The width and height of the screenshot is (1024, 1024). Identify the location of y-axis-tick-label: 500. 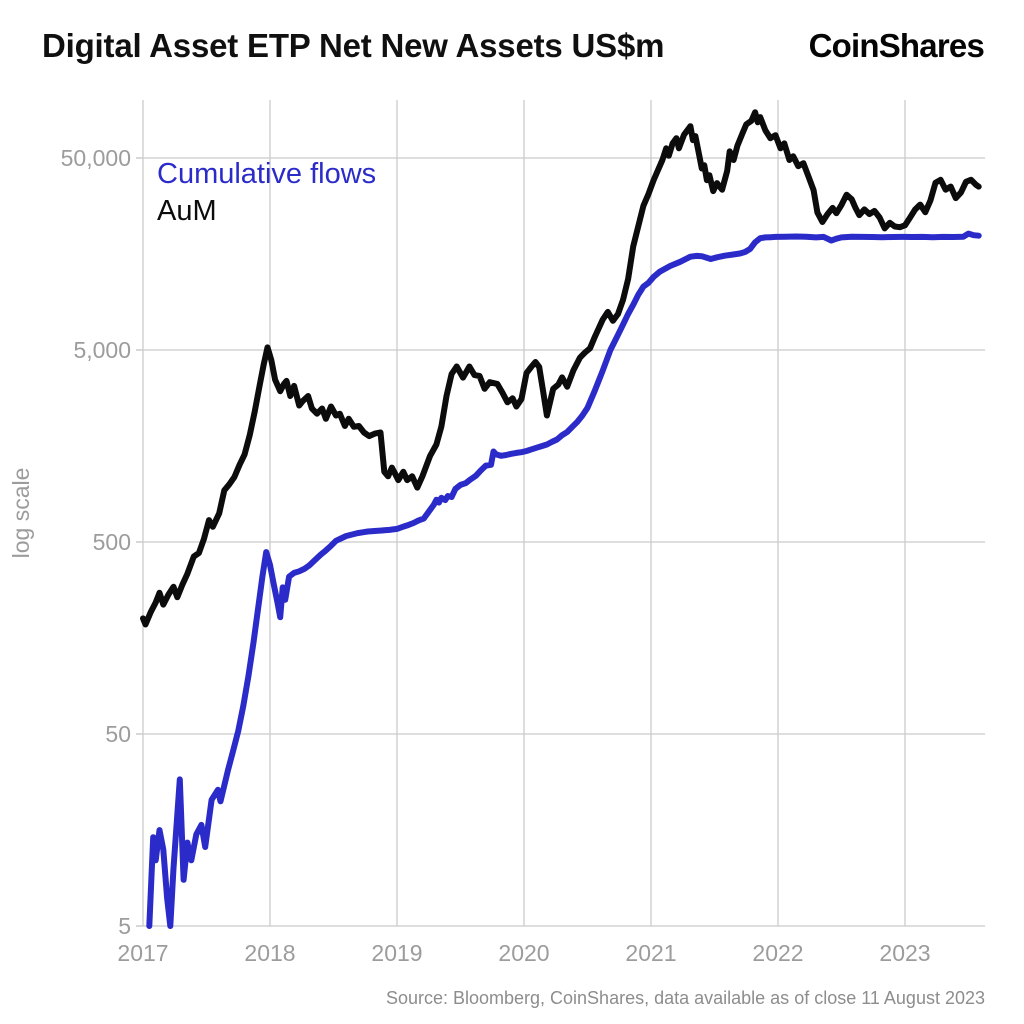
(111, 542).